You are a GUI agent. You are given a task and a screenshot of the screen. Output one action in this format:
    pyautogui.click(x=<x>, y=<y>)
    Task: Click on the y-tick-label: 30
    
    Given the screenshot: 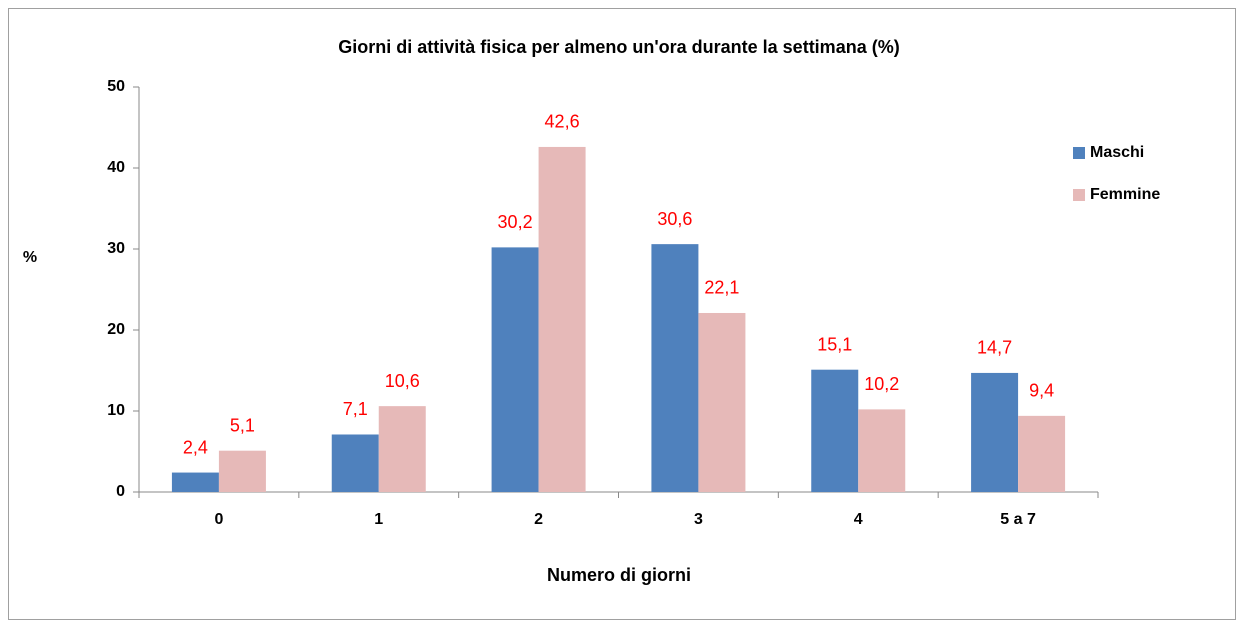 What is the action you would take?
    pyautogui.click(x=116, y=248)
    